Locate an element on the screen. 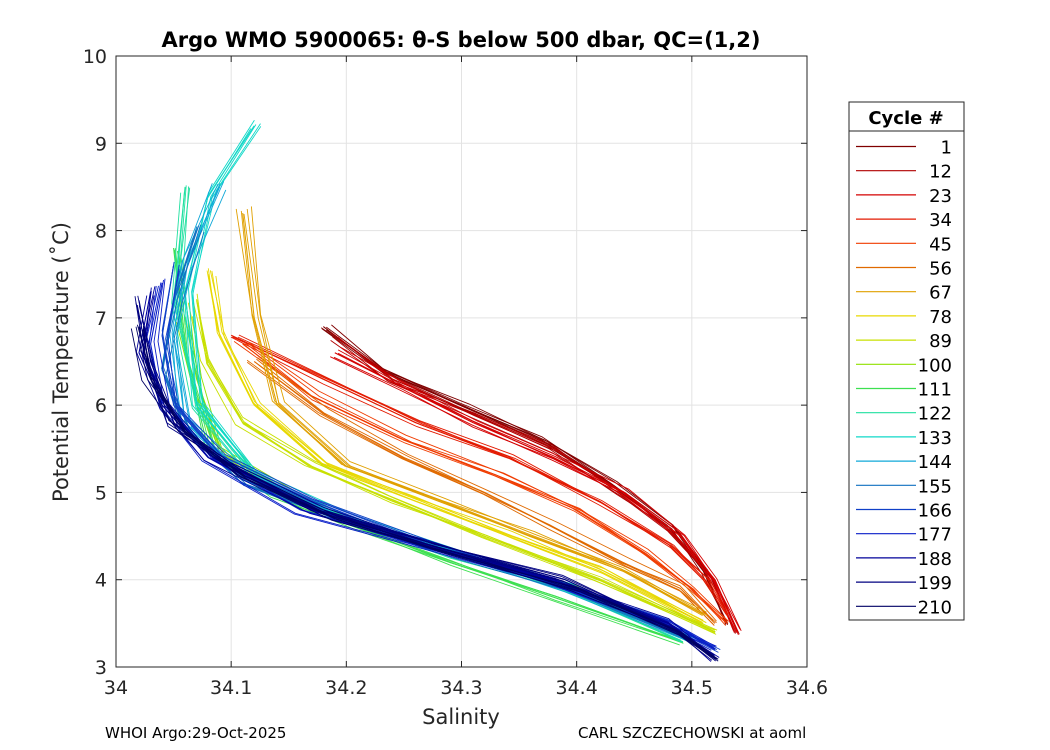  y-tick-label: 9 is located at coordinates (101, 144).